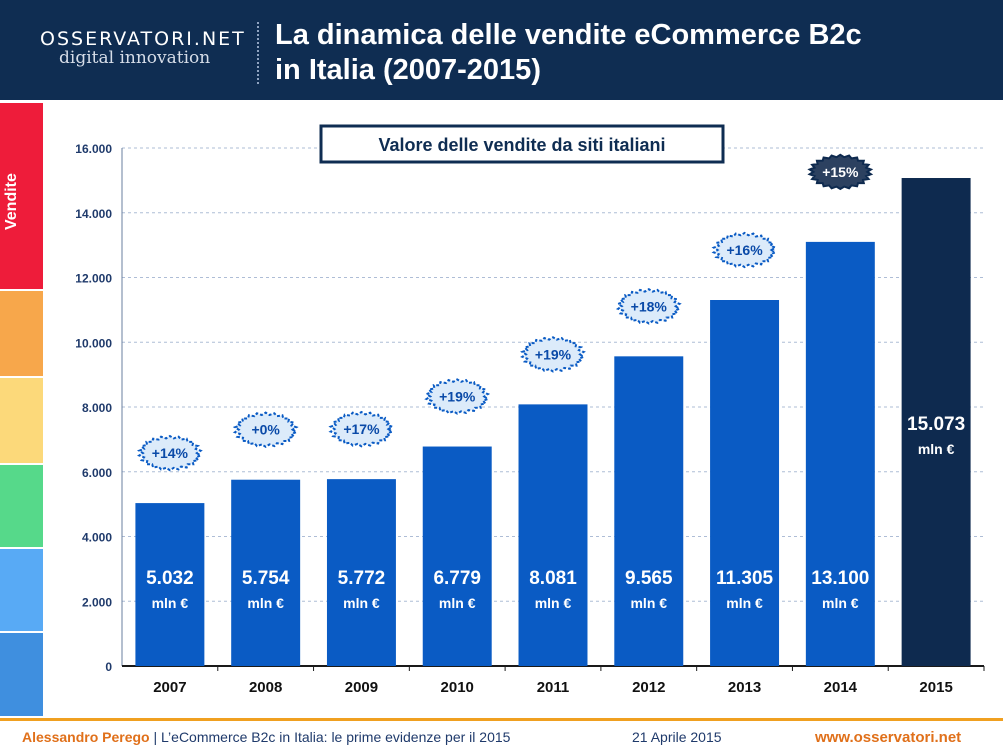 The height and width of the screenshot is (756, 1003). What do you see at coordinates (108, 667) in the screenshot?
I see `y-tick-label: 0` at bounding box center [108, 667].